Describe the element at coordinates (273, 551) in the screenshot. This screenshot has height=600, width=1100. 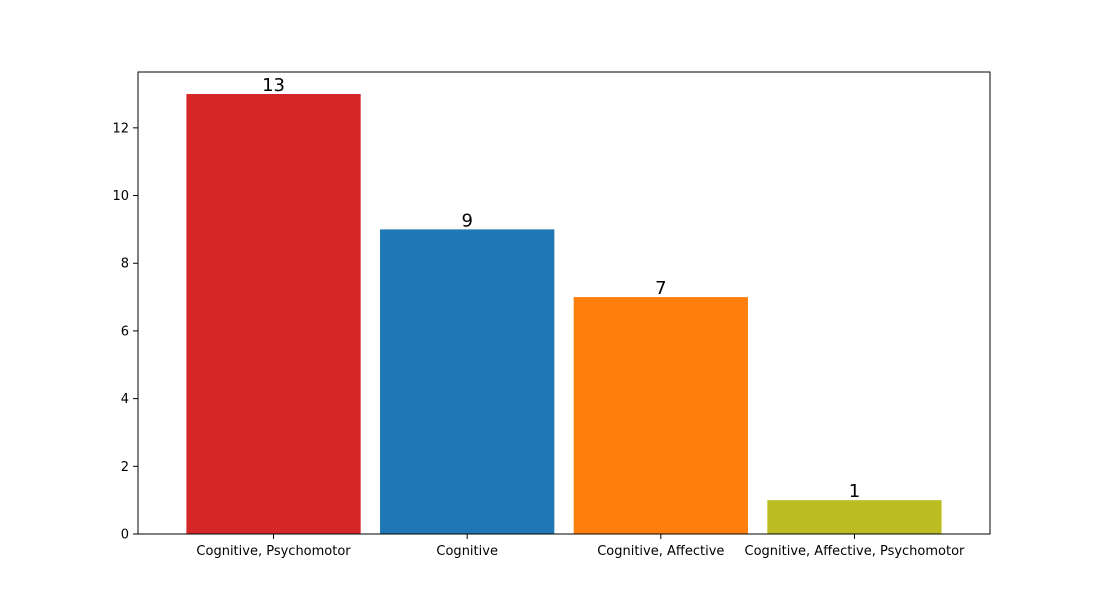
I see `x-tick-label-0: Cognitive, Psychomotor` at that location.